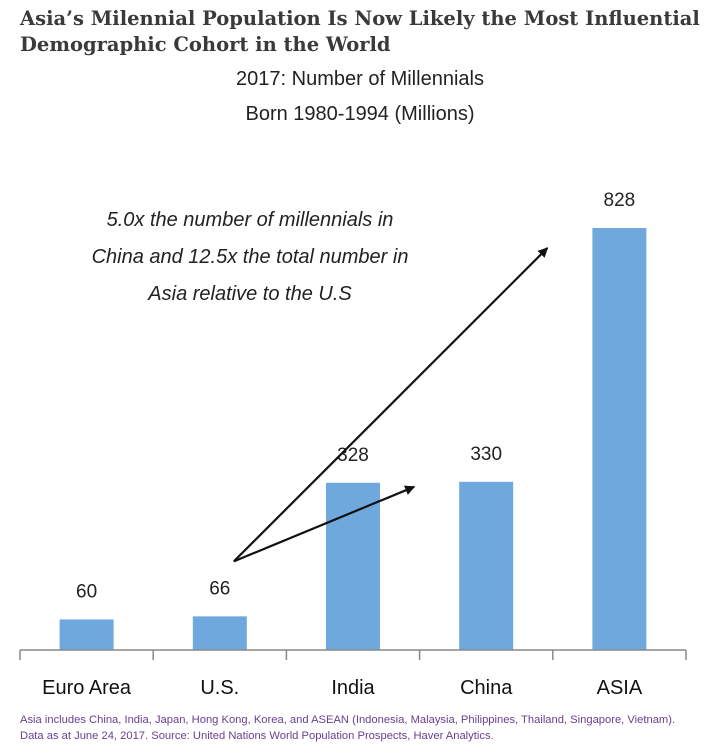 The width and height of the screenshot is (716, 756). I want to click on arrow-to-china, so click(324, 524).